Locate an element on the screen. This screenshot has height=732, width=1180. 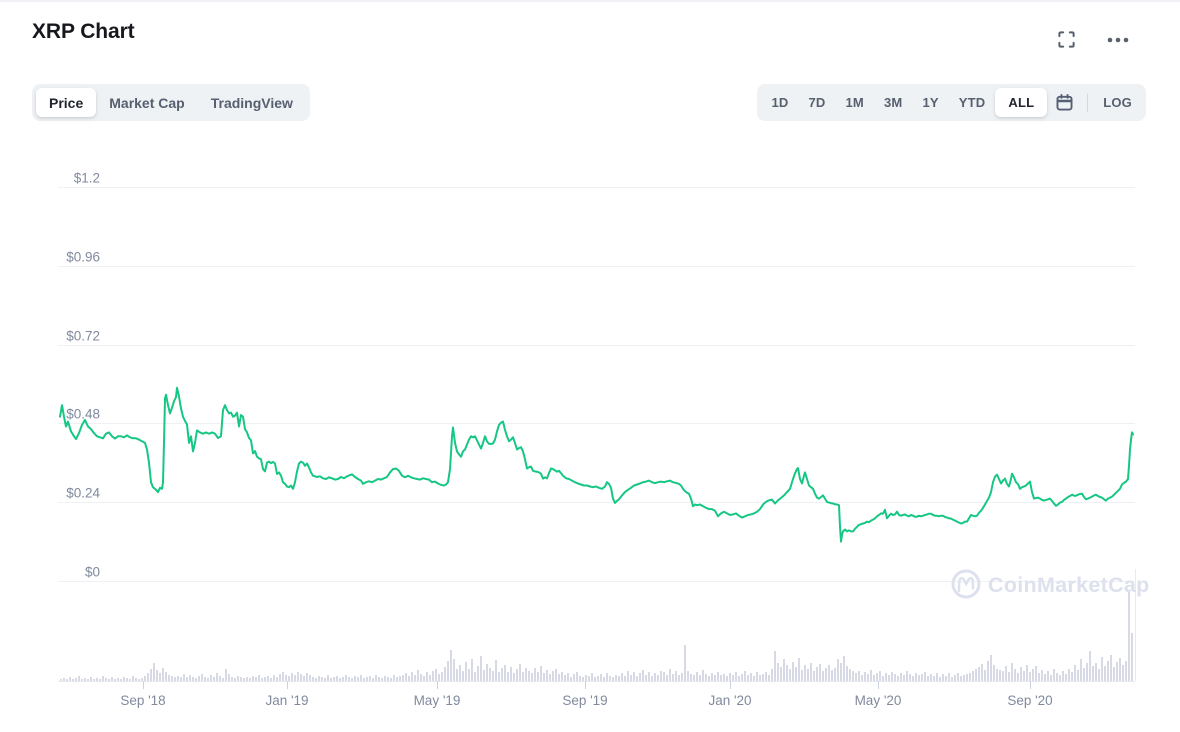
tab-price: Price is located at coordinates (66, 102).